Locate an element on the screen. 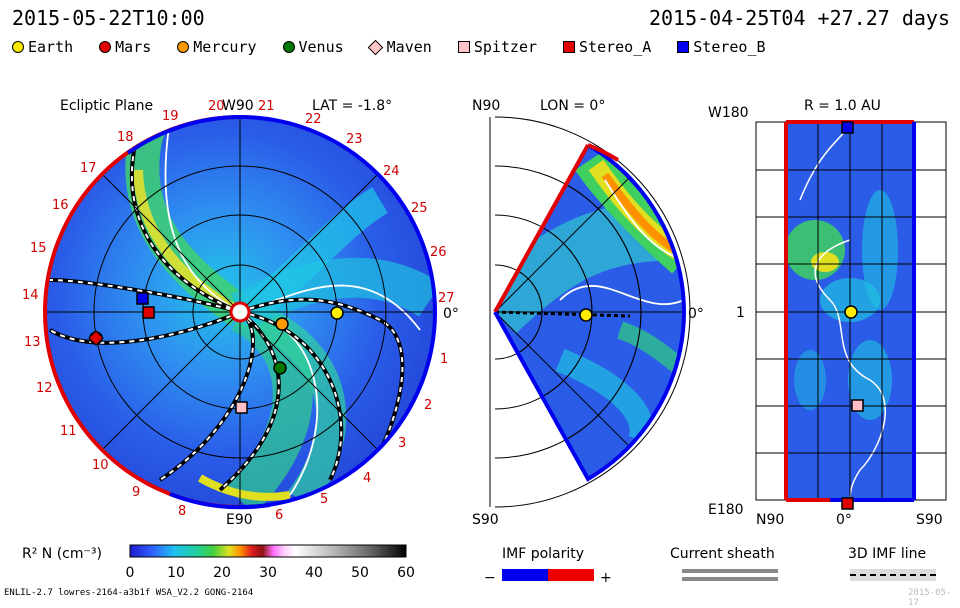  imf-polarity-legend: IMF polarity − + is located at coordinates (548, 566).